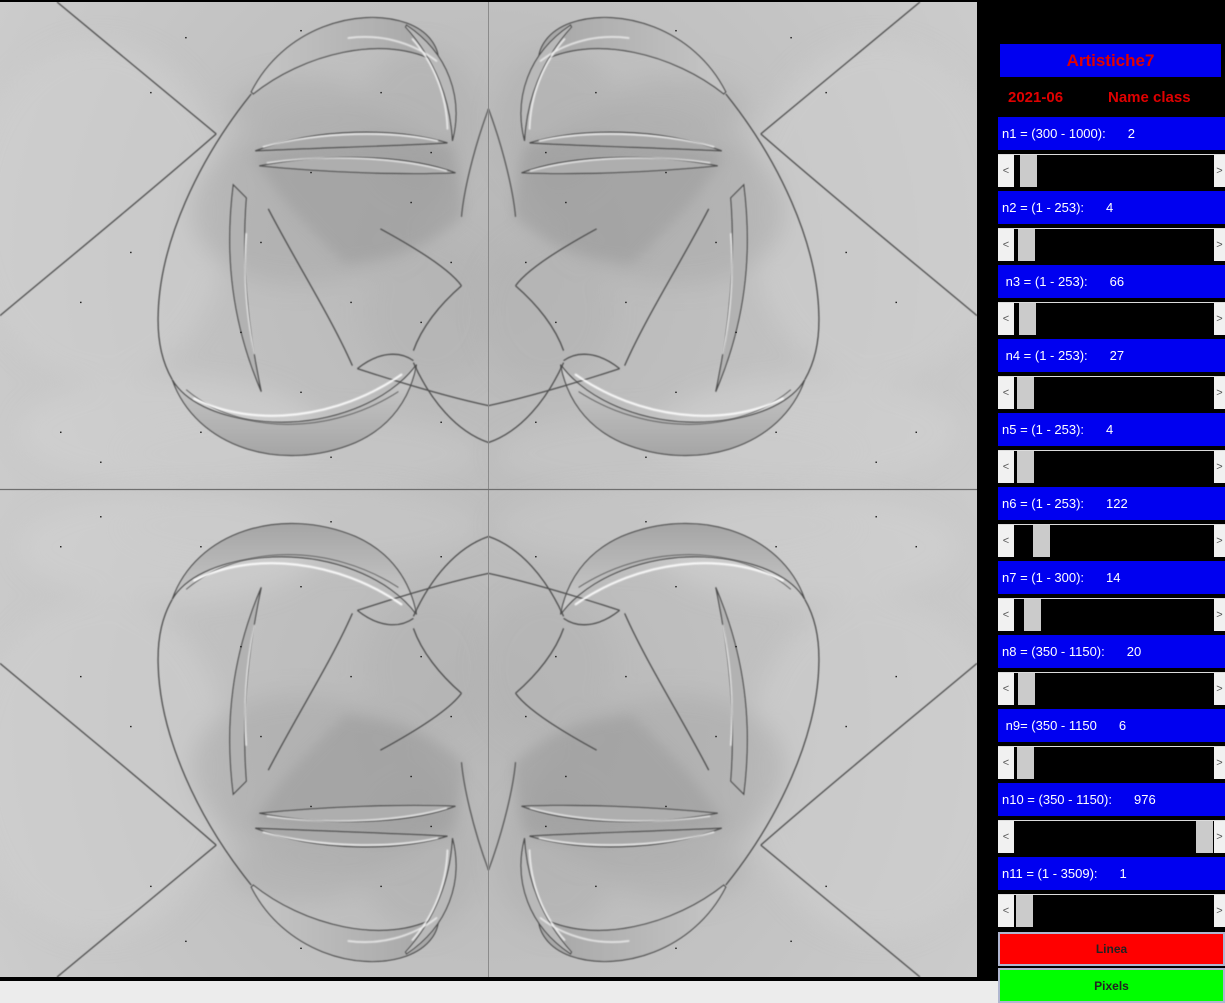  Describe the element at coordinates (1123, 873) in the screenshot. I see `slider-value-n11: 1` at that location.